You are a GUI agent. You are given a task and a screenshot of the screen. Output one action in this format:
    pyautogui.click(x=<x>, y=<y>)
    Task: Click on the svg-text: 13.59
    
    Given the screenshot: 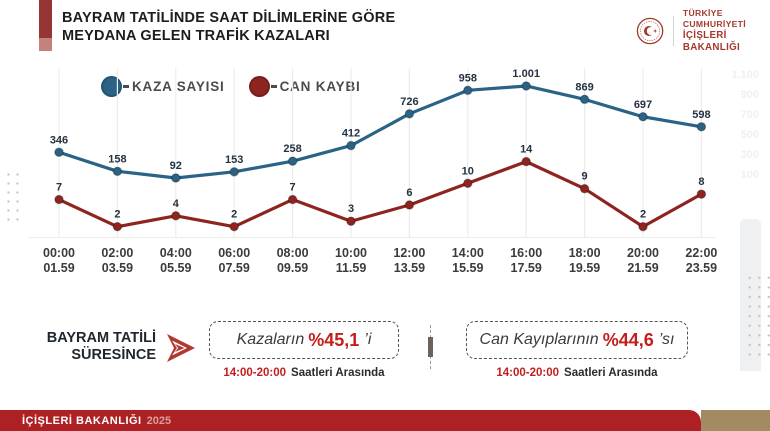 What is the action you would take?
    pyautogui.click(x=409, y=268)
    